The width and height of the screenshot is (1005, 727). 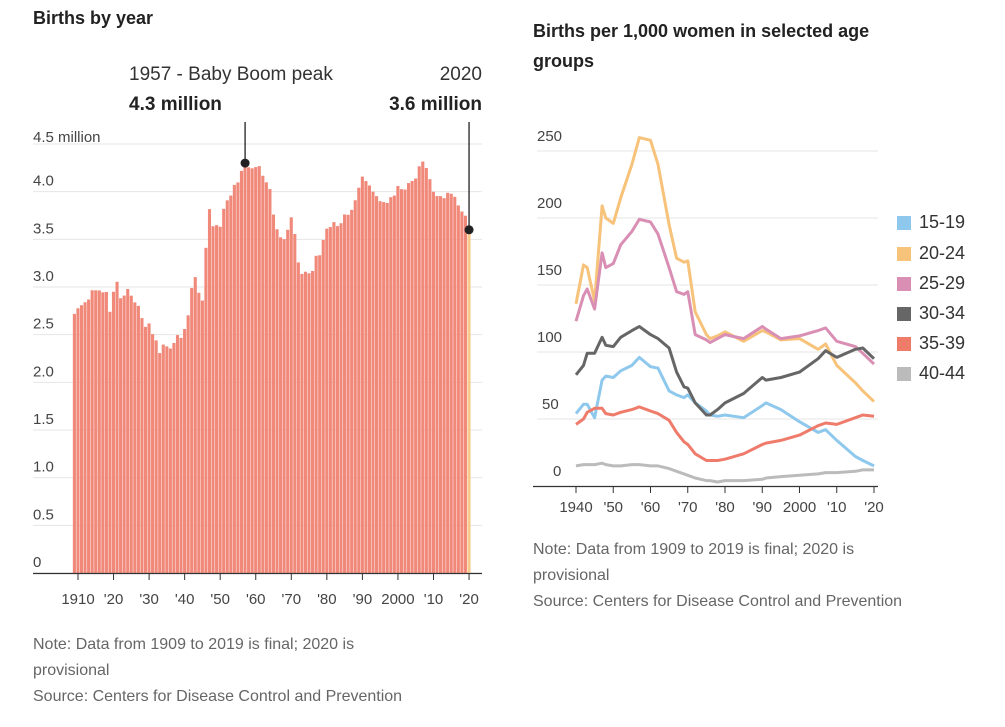 I want to click on bar-1967, so click(x=281, y=405).